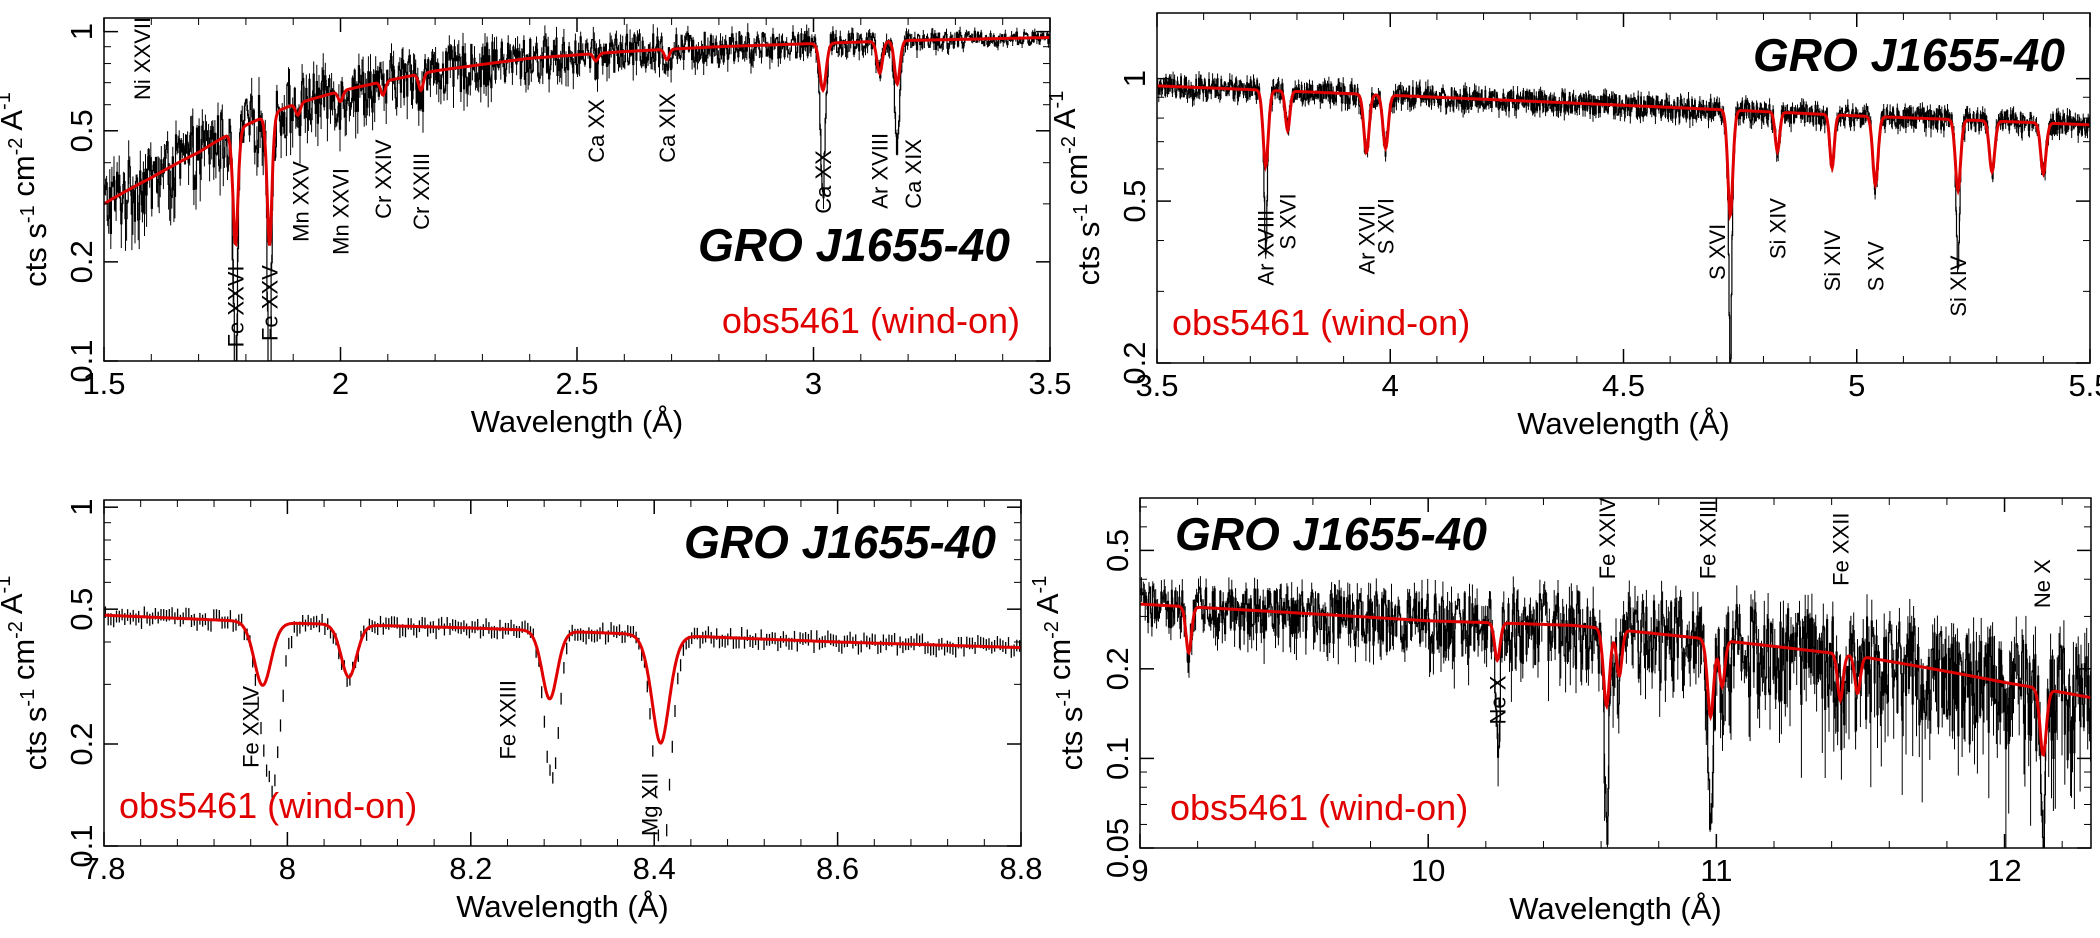  Describe the element at coordinates (1117, 848) in the screenshot. I see `y-tick-label: 0.05` at that location.